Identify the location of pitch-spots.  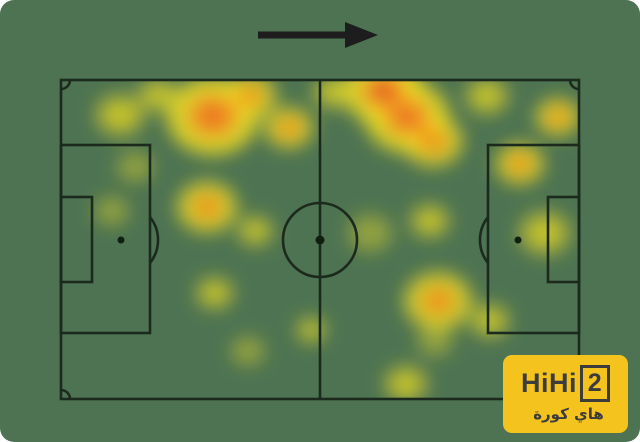
(319, 240).